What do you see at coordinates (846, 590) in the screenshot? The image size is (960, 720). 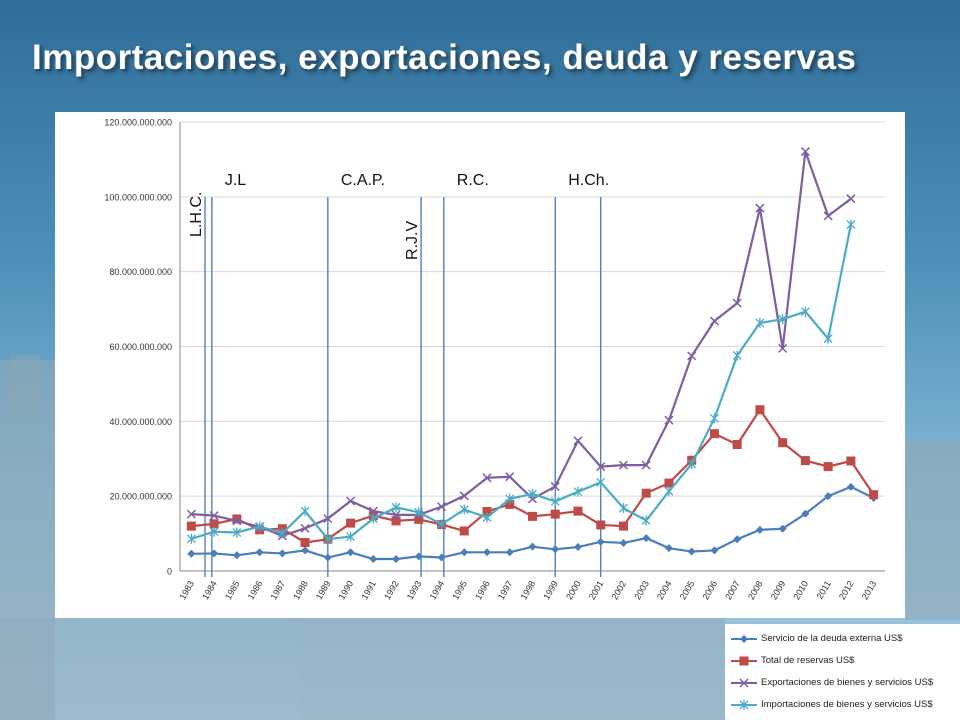 I see `x-tick-label: 2012` at bounding box center [846, 590].